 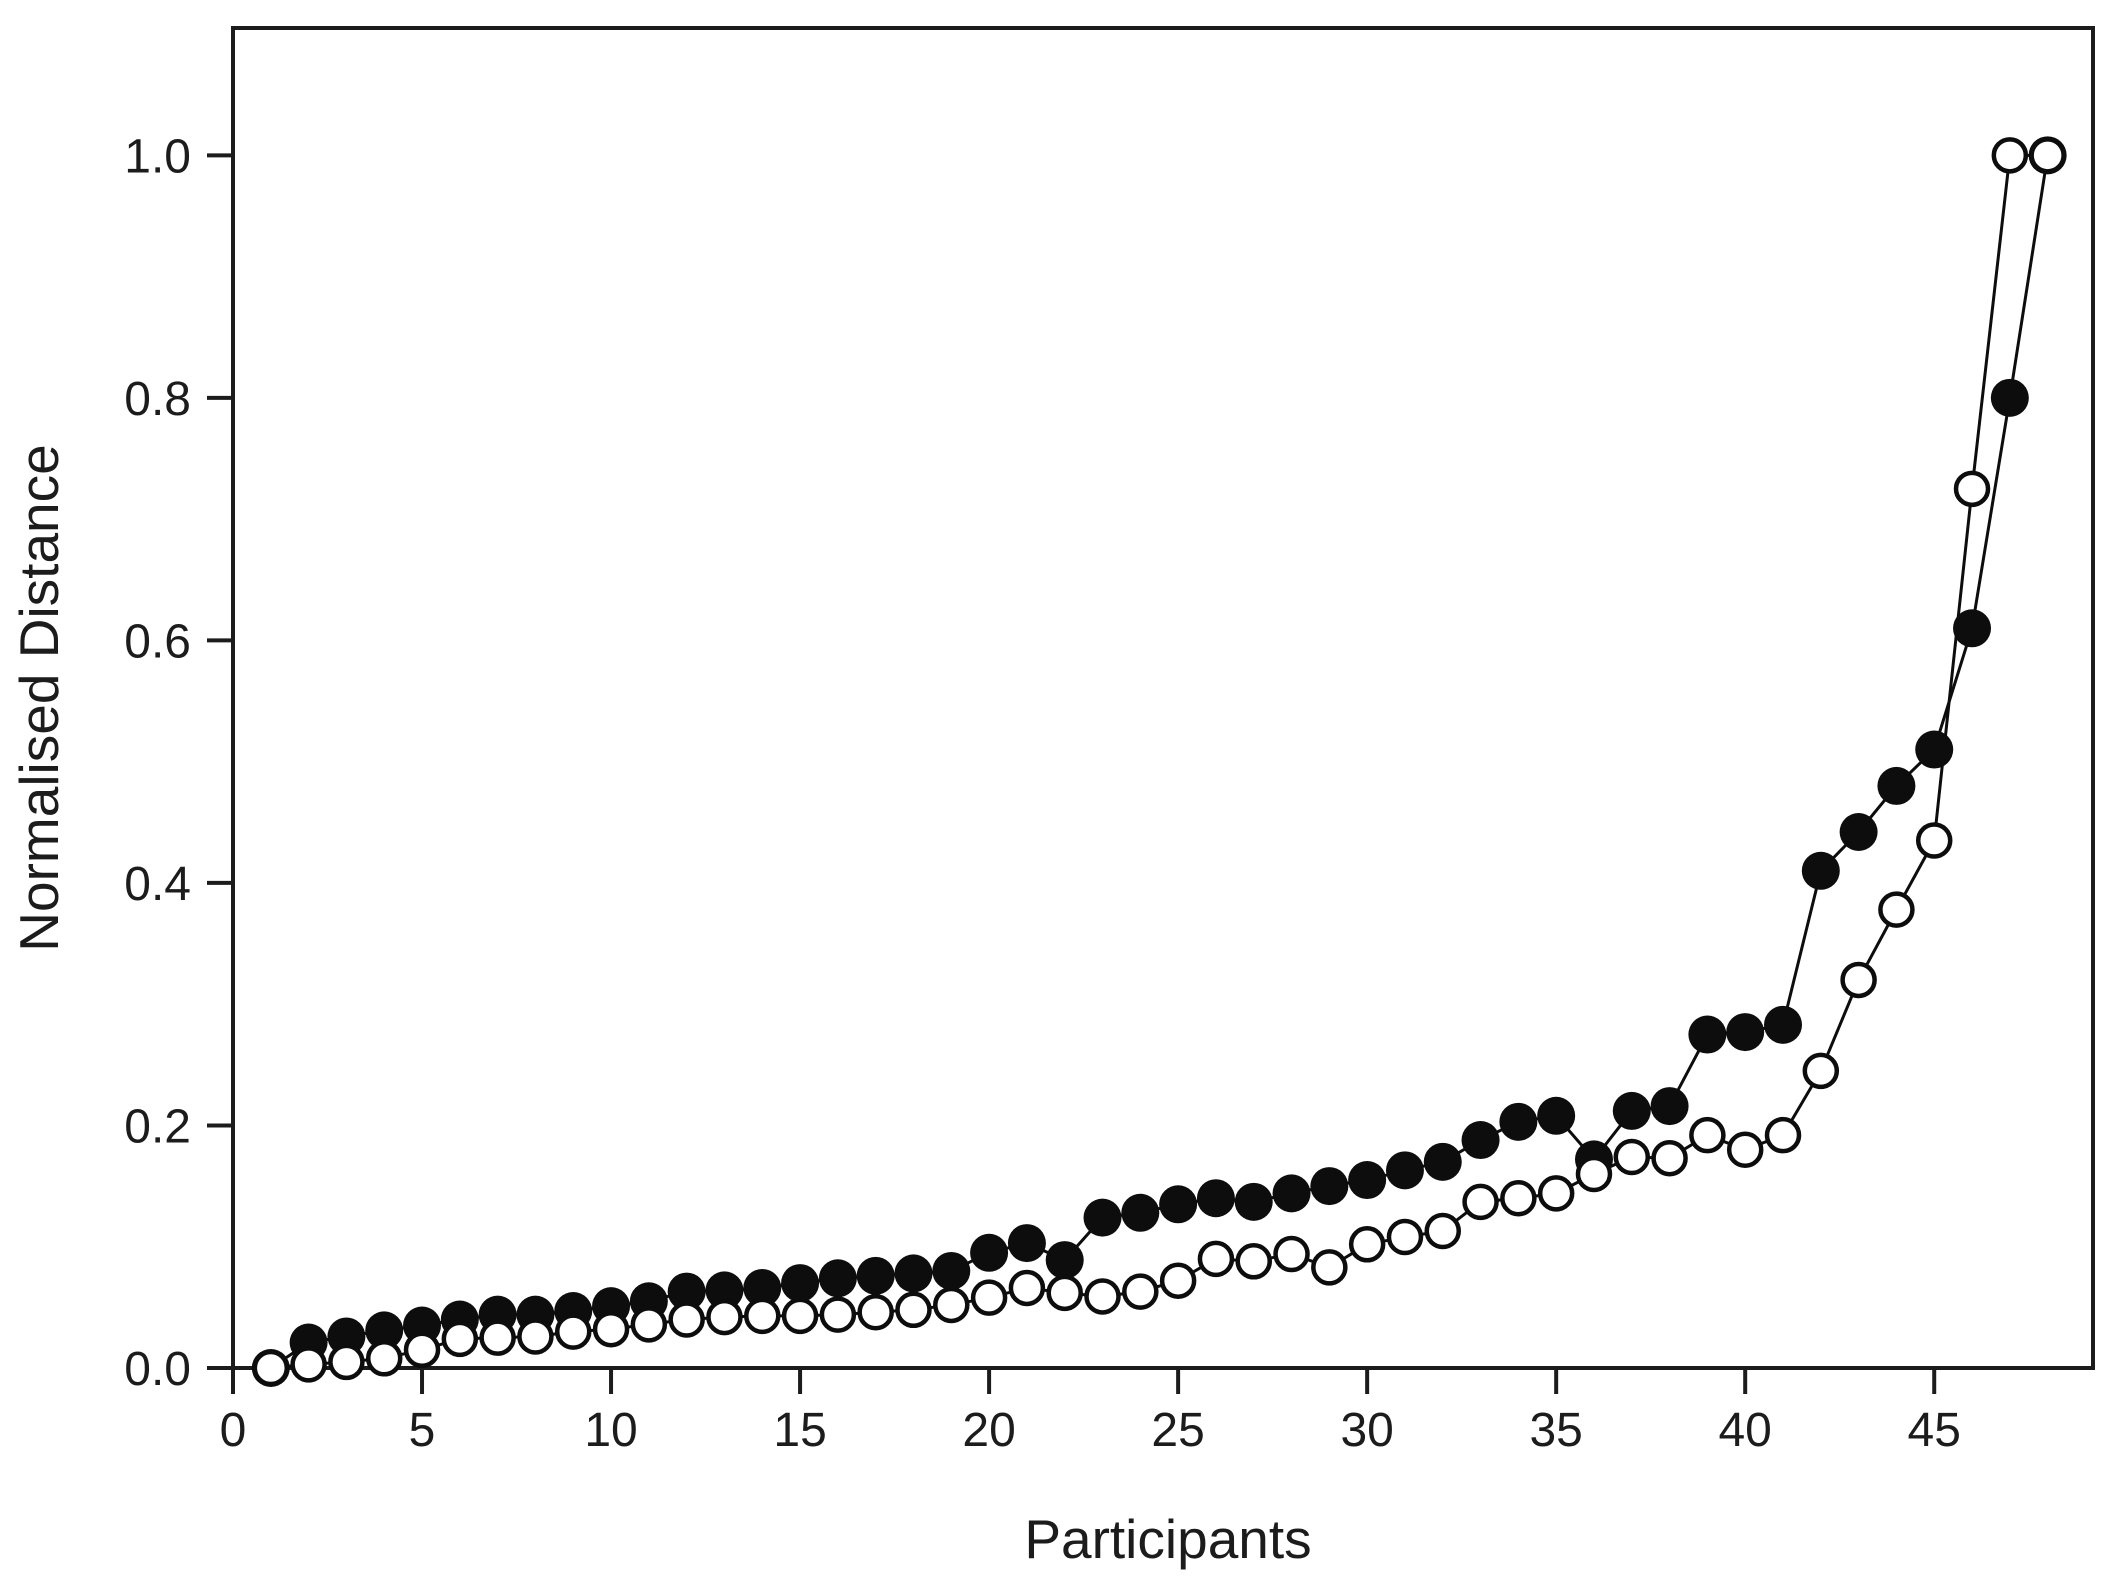 What do you see at coordinates (988, 1430) in the screenshot?
I see `x-tick-label: 20` at bounding box center [988, 1430].